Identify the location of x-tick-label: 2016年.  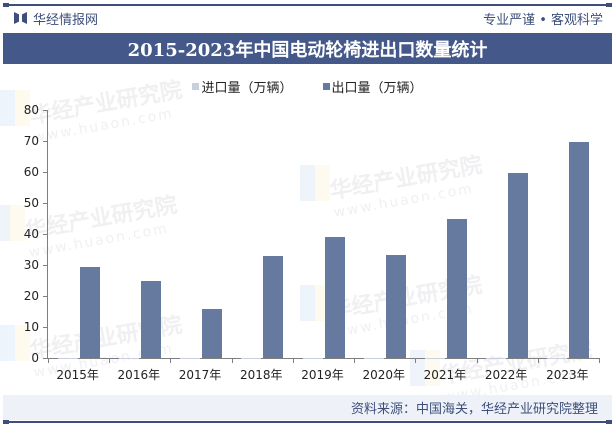
(139, 375).